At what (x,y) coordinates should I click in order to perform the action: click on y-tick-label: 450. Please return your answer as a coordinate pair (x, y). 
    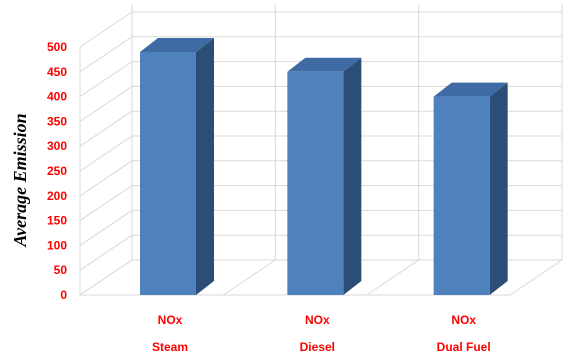
    Looking at the image, I should click on (57, 72).